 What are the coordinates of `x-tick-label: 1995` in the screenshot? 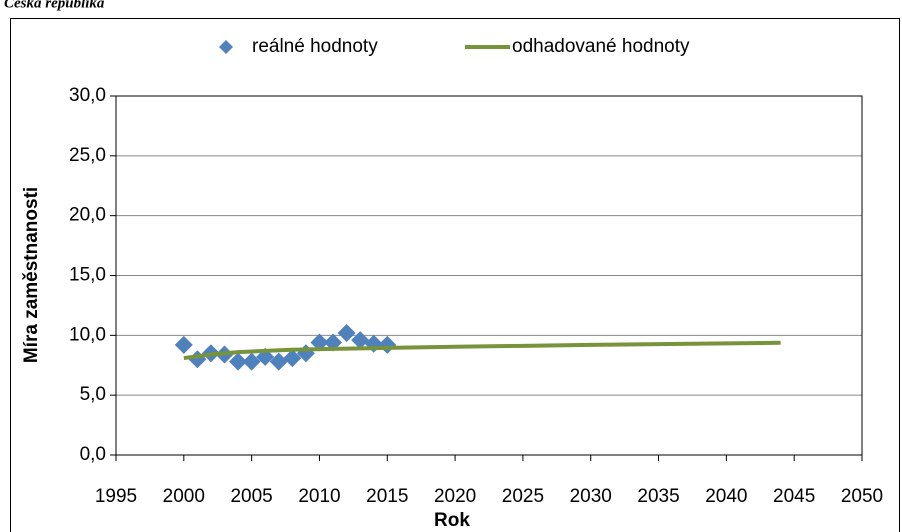 It's located at (116, 496).